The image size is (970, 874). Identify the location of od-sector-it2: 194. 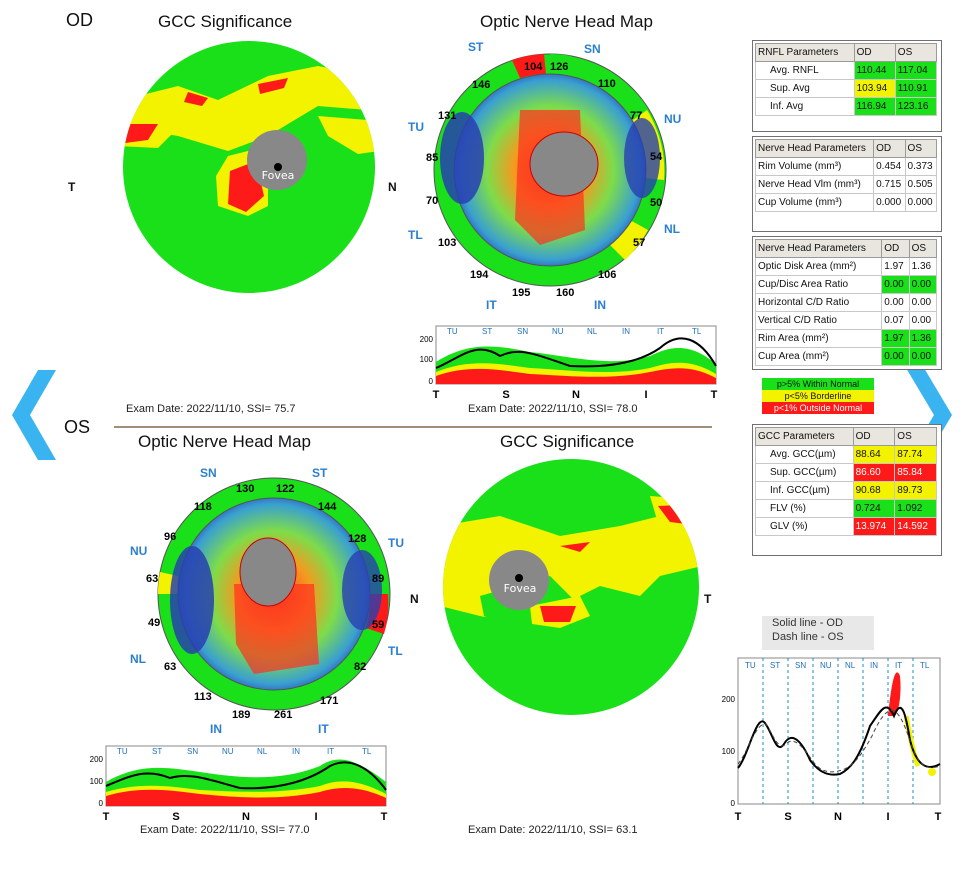
(479, 275).